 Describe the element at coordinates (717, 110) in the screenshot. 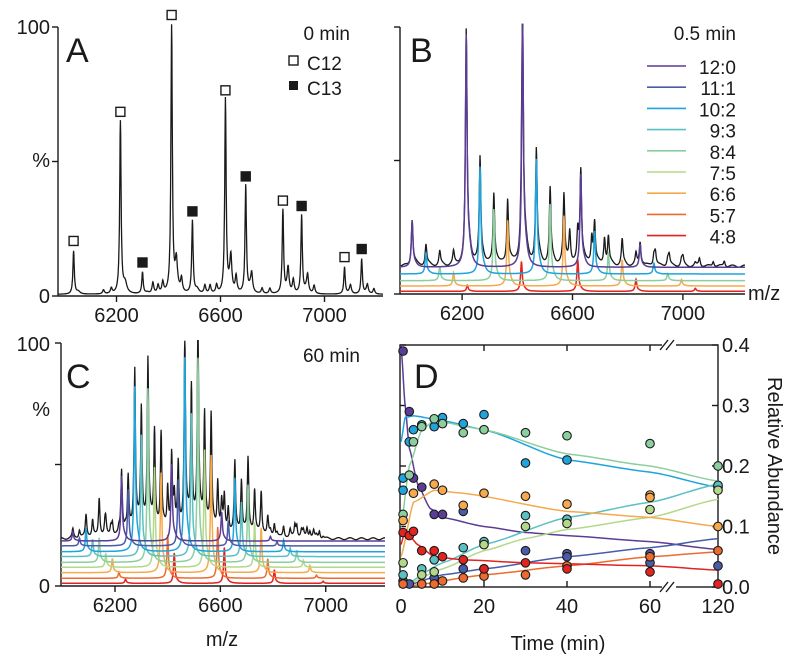

I see `legend-label-10-2: 10:2` at that location.